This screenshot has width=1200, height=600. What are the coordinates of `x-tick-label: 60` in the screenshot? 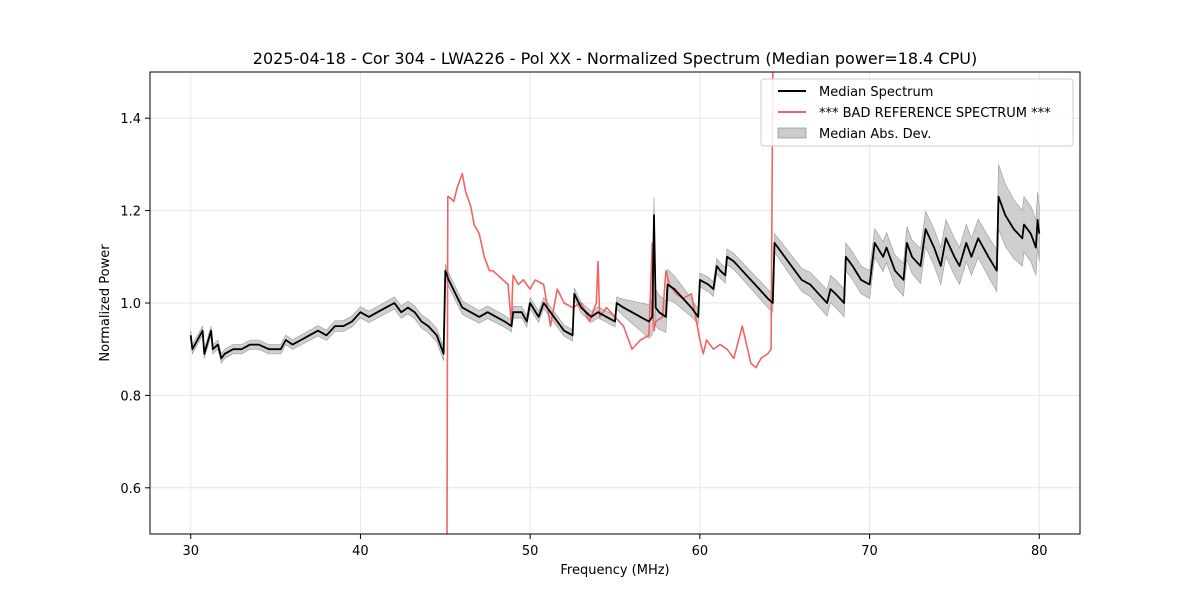 It's located at (700, 551).